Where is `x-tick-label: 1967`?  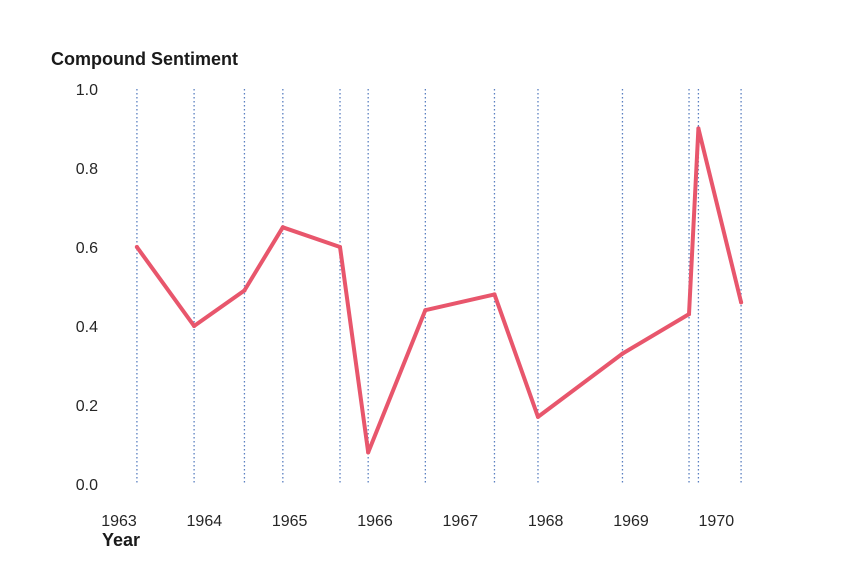 x-tick-label: 1967 is located at coordinates (461, 521).